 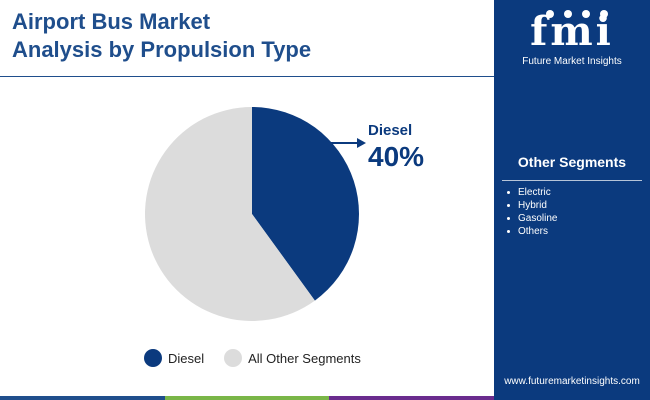 What do you see at coordinates (233, 358) in the screenshot?
I see `legend-swatch-other` at bounding box center [233, 358].